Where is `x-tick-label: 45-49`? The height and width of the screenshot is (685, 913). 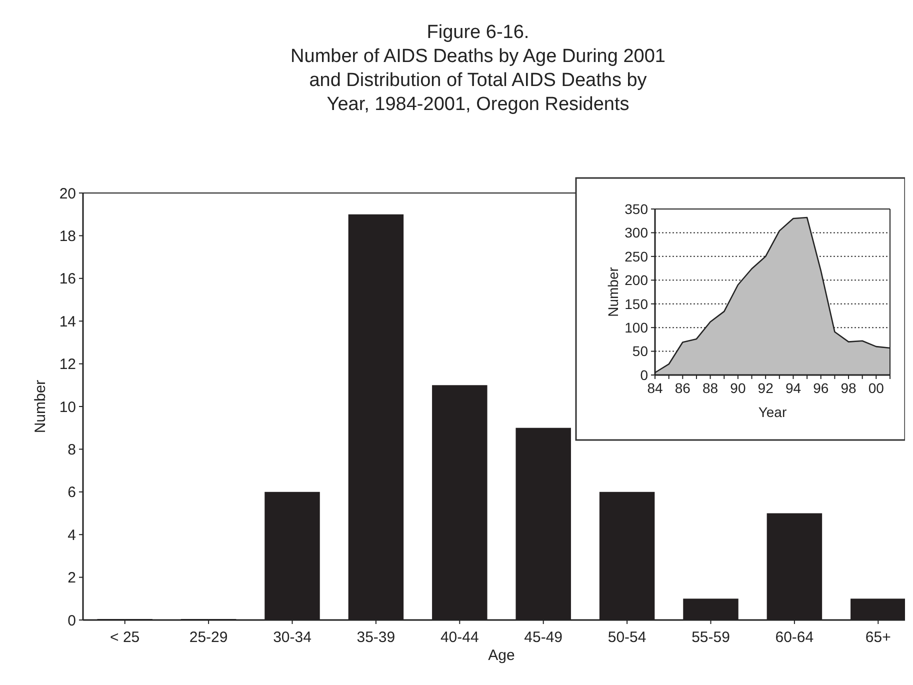 x-tick-label: 45-49 is located at coordinates (543, 637).